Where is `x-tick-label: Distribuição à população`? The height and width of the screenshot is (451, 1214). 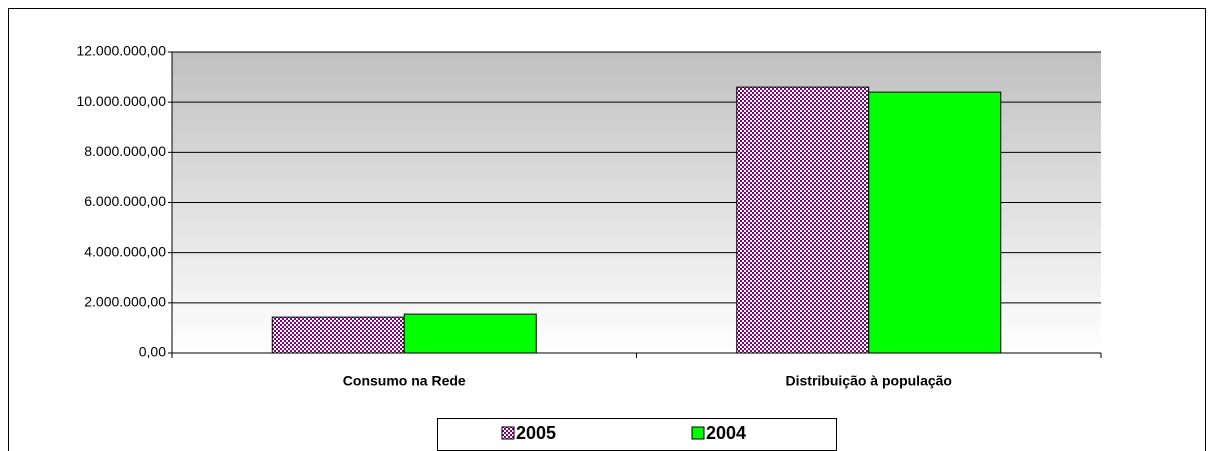
x-tick-label: Distribuição à população is located at coordinates (869, 381).